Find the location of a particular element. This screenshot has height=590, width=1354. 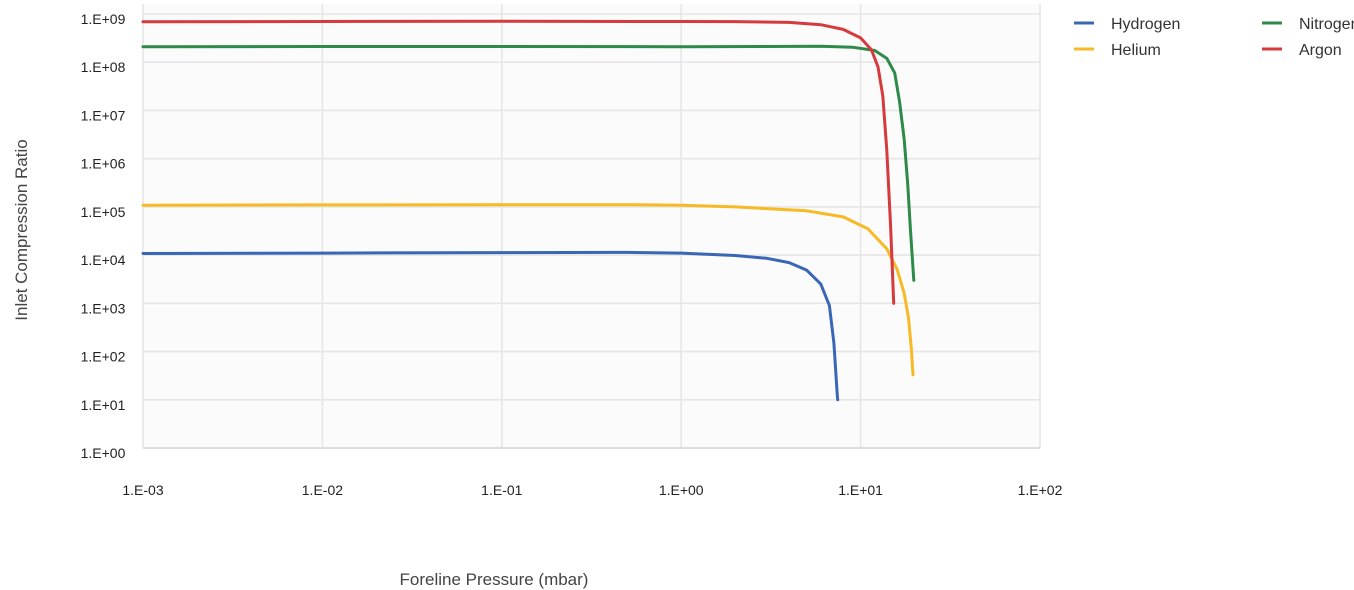

x-tick-label: 1.E+02 is located at coordinates (1040, 490).